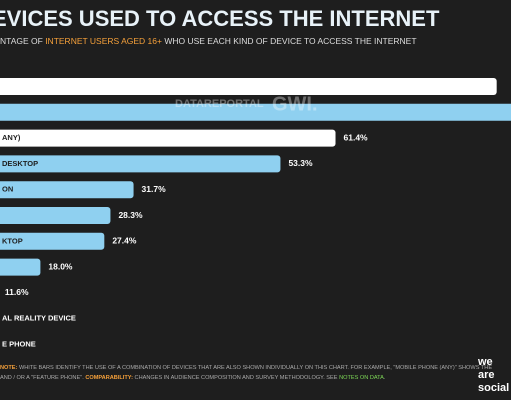  What do you see at coordinates (295, 104) in the screenshot?
I see `watermark-text: GWI.` at bounding box center [295, 104].